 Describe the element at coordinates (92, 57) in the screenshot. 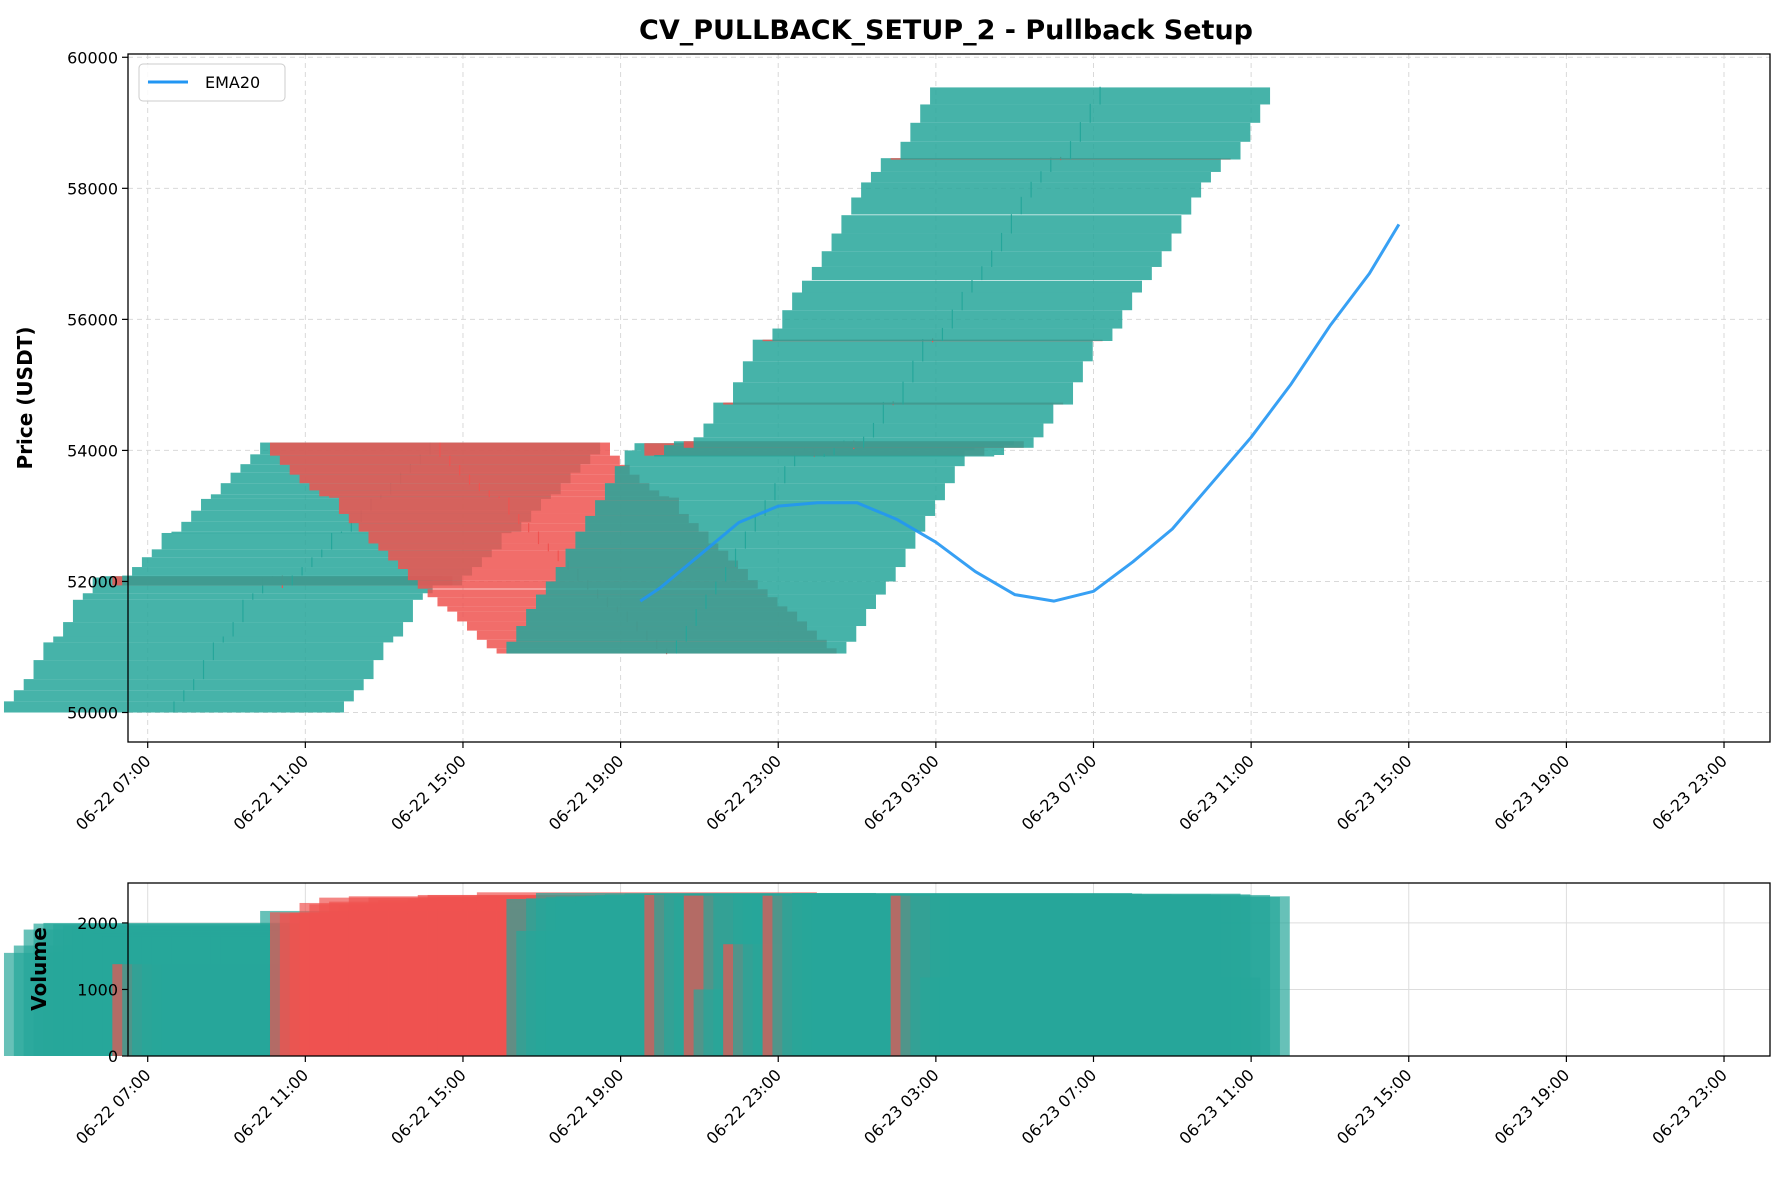

I see `price-y-tick-label: 60000` at that location.